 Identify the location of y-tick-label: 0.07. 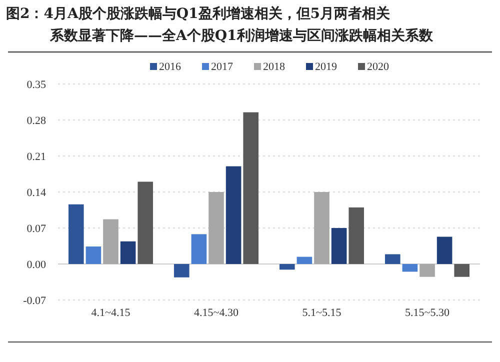
(36, 228).